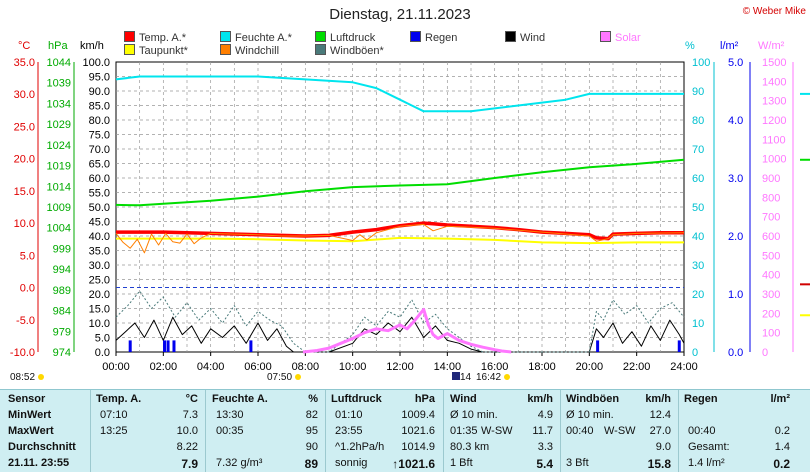 This screenshot has width=810, height=472. I want to click on pressure-tick-label: 989, so click(62, 291).